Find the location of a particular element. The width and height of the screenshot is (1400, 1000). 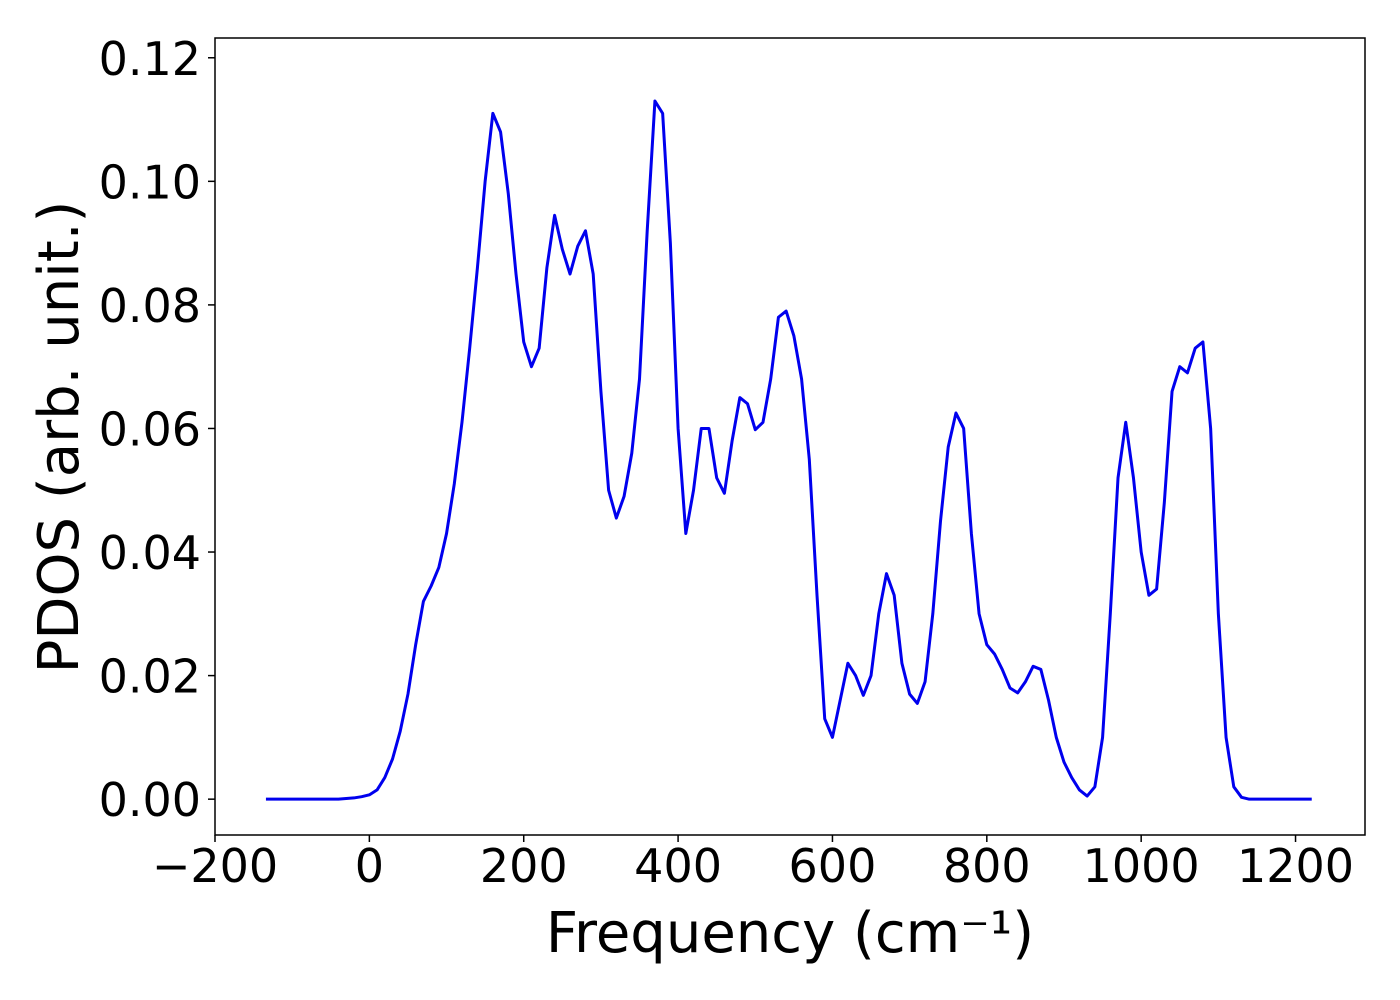

x-tick-label: 800 is located at coordinates (987, 866).